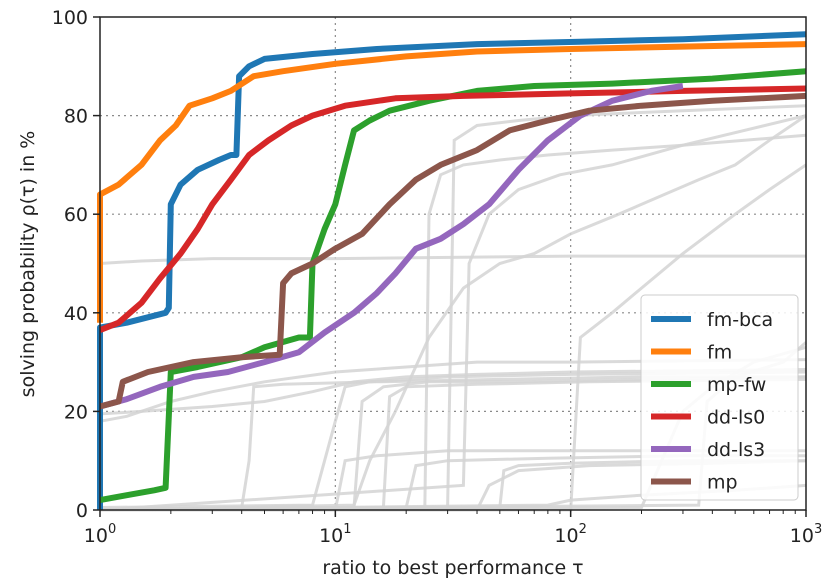 This screenshot has width=825, height=581. Describe the element at coordinates (76, 412) in the screenshot. I see `y-tick-label: 20` at that location.